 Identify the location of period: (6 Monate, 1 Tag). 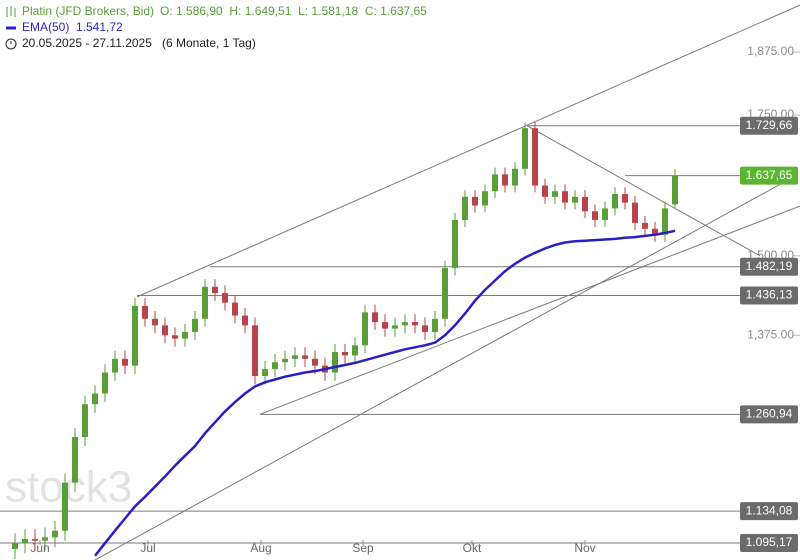
(209, 43).